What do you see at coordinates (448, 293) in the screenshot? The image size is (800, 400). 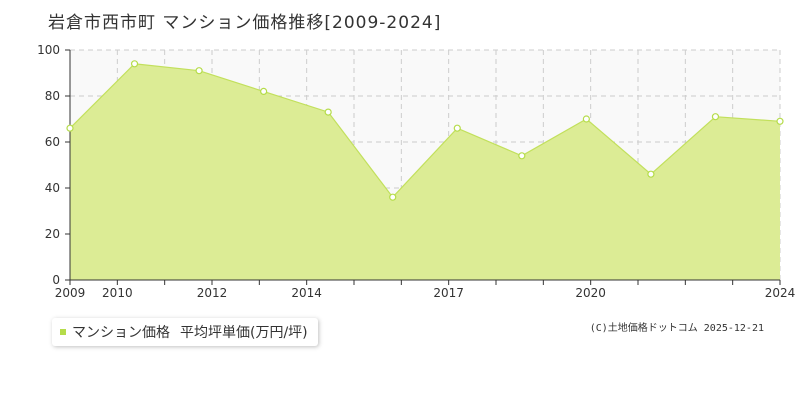 I see `x-tick-label: 2017` at bounding box center [448, 293].